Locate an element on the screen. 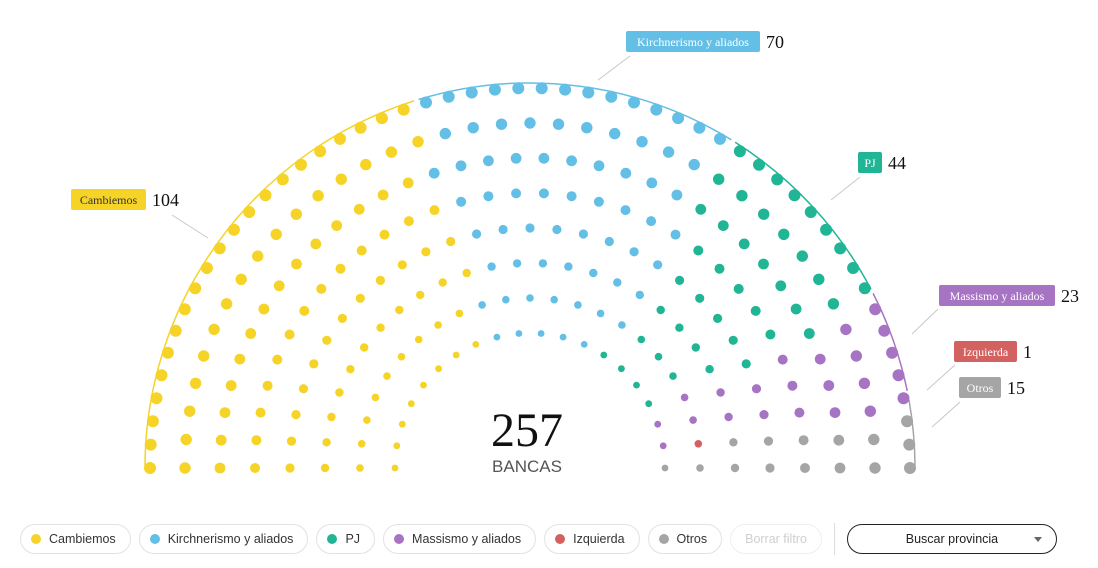 Image resolution: width=1098 pixels, height=568 pixels. legend-item-cambiemos: Cambiemos is located at coordinates (75, 539).